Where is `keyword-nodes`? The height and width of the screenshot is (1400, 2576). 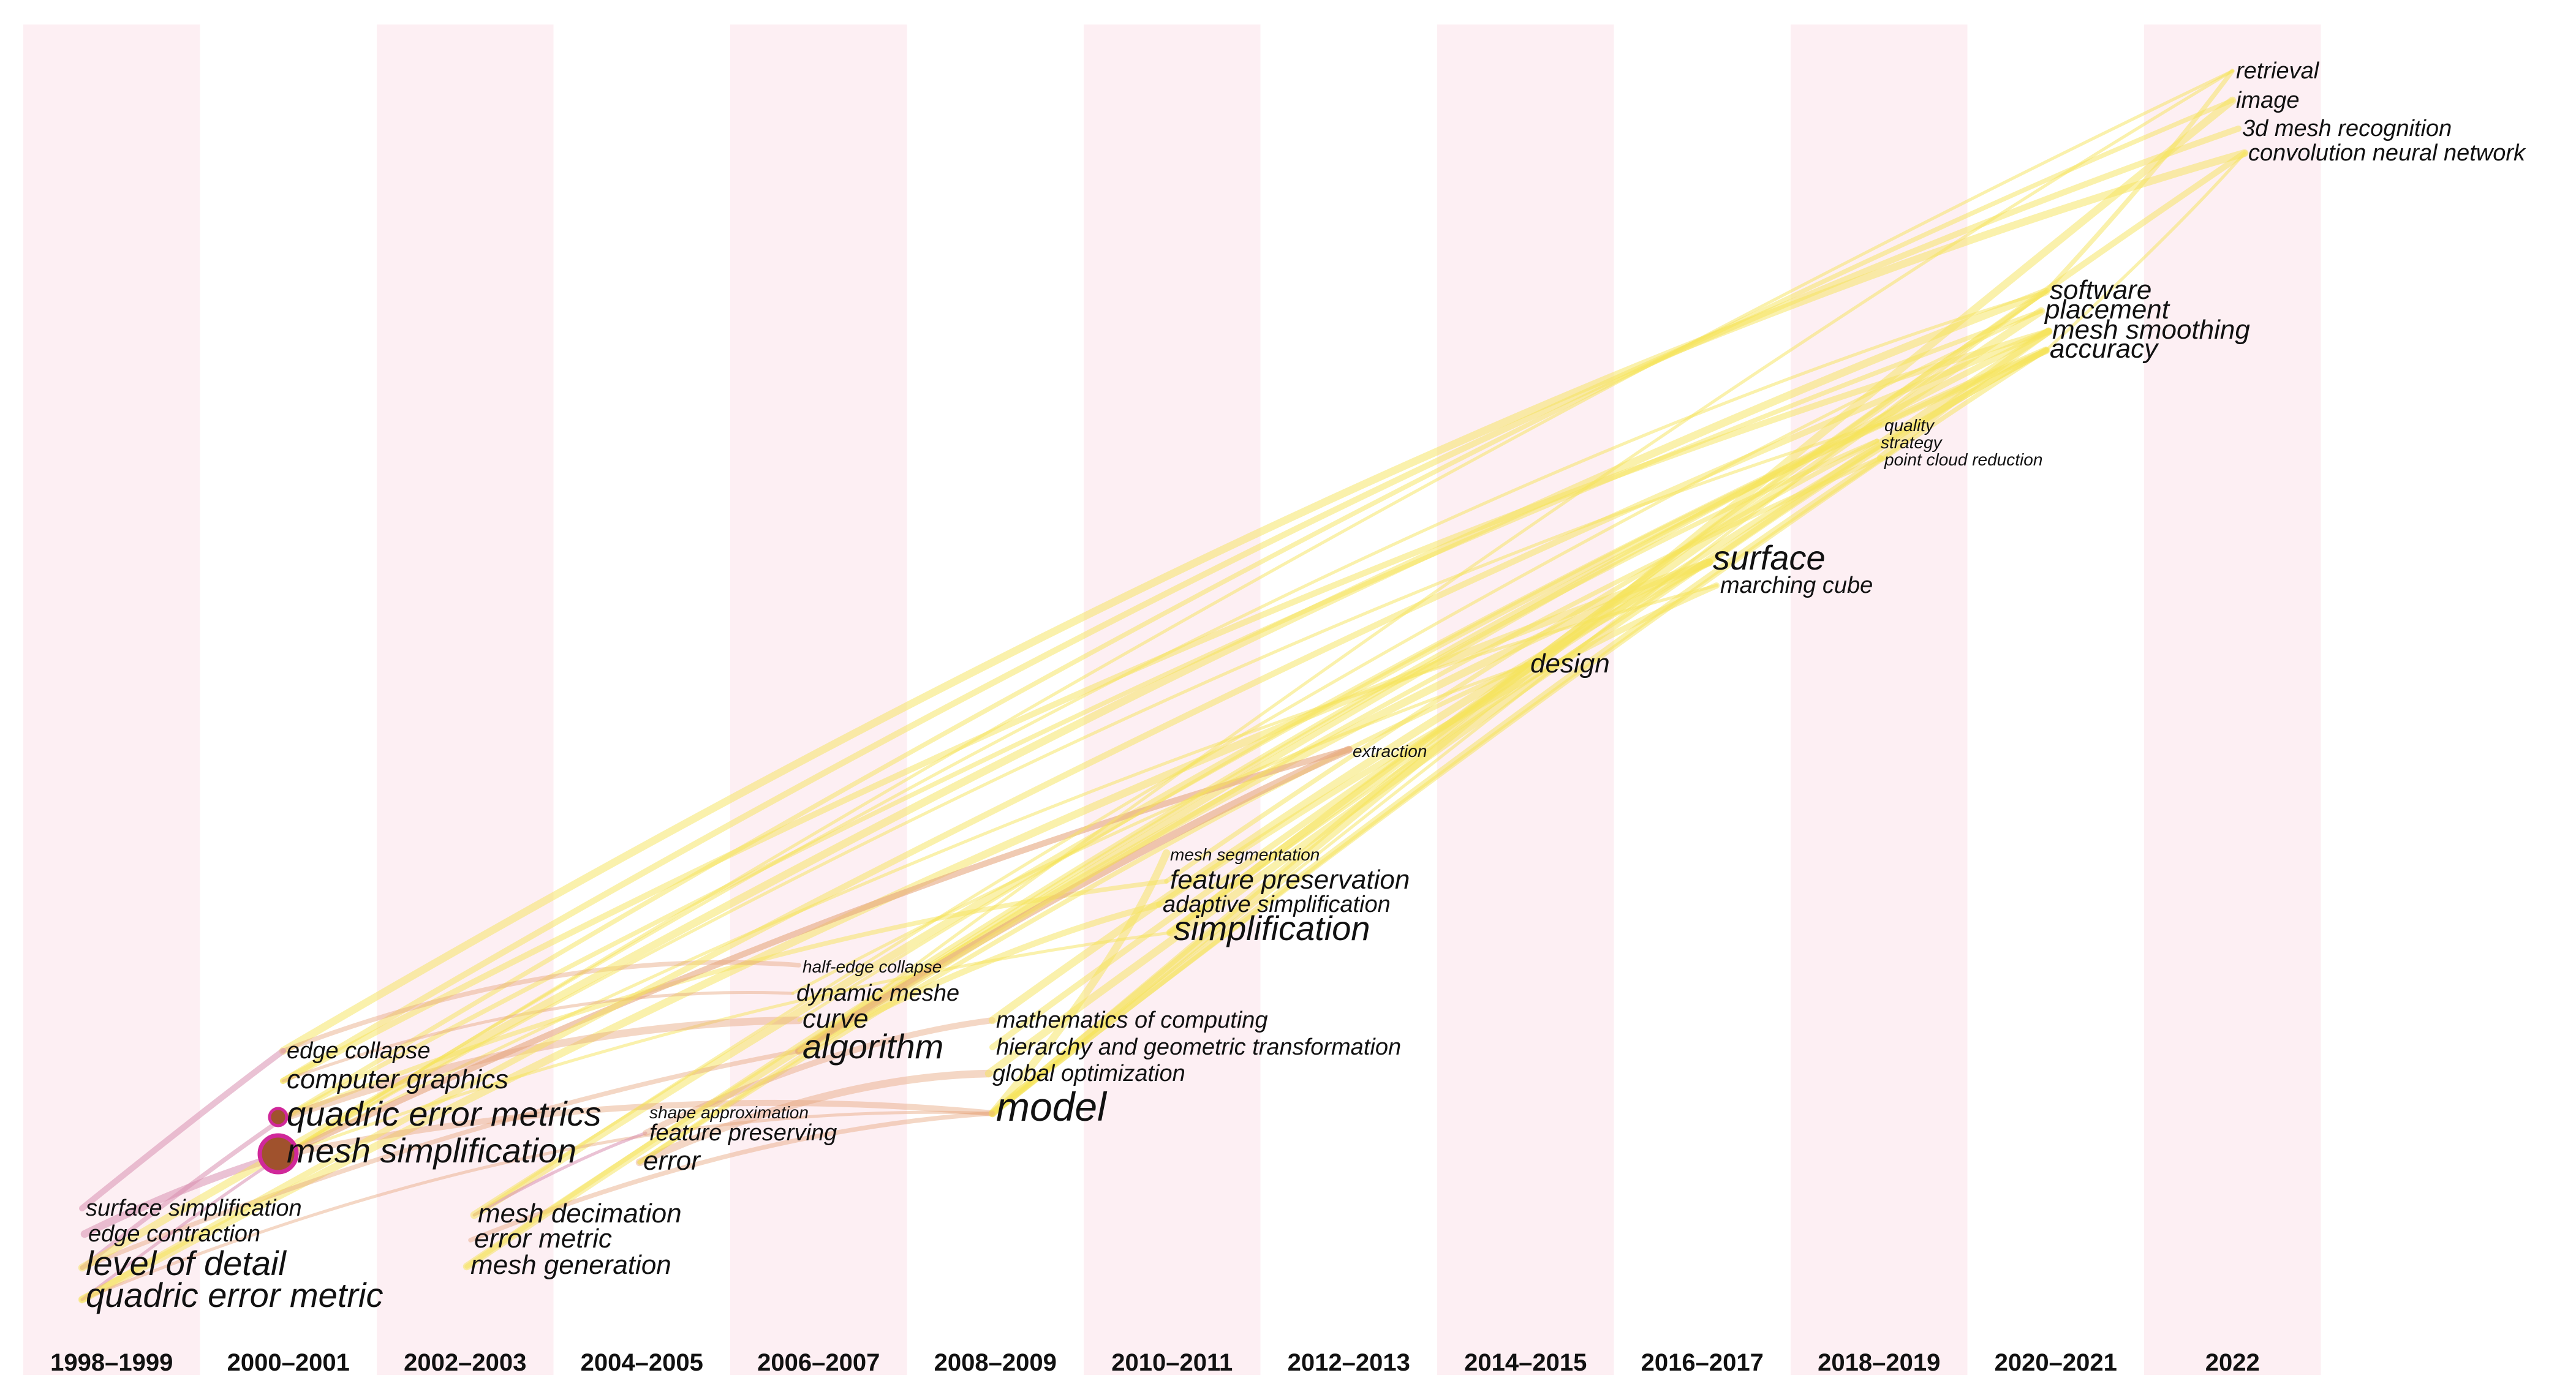 keyword-nodes is located at coordinates (278, 1141).